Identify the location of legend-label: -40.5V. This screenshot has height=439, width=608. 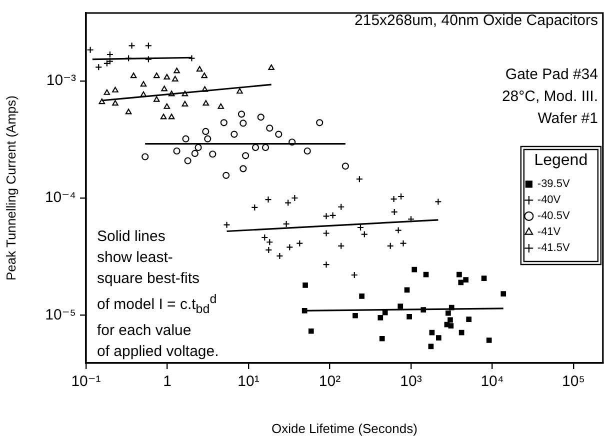
(553, 216).